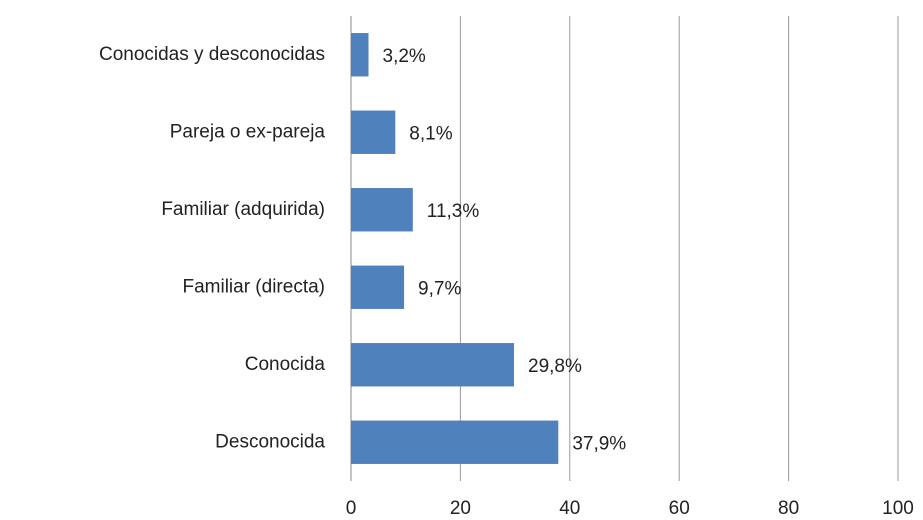 This screenshot has height=520, width=923. What do you see at coordinates (430, 133) in the screenshot?
I see `data-label: 8,1%` at bounding box center [430, 133].